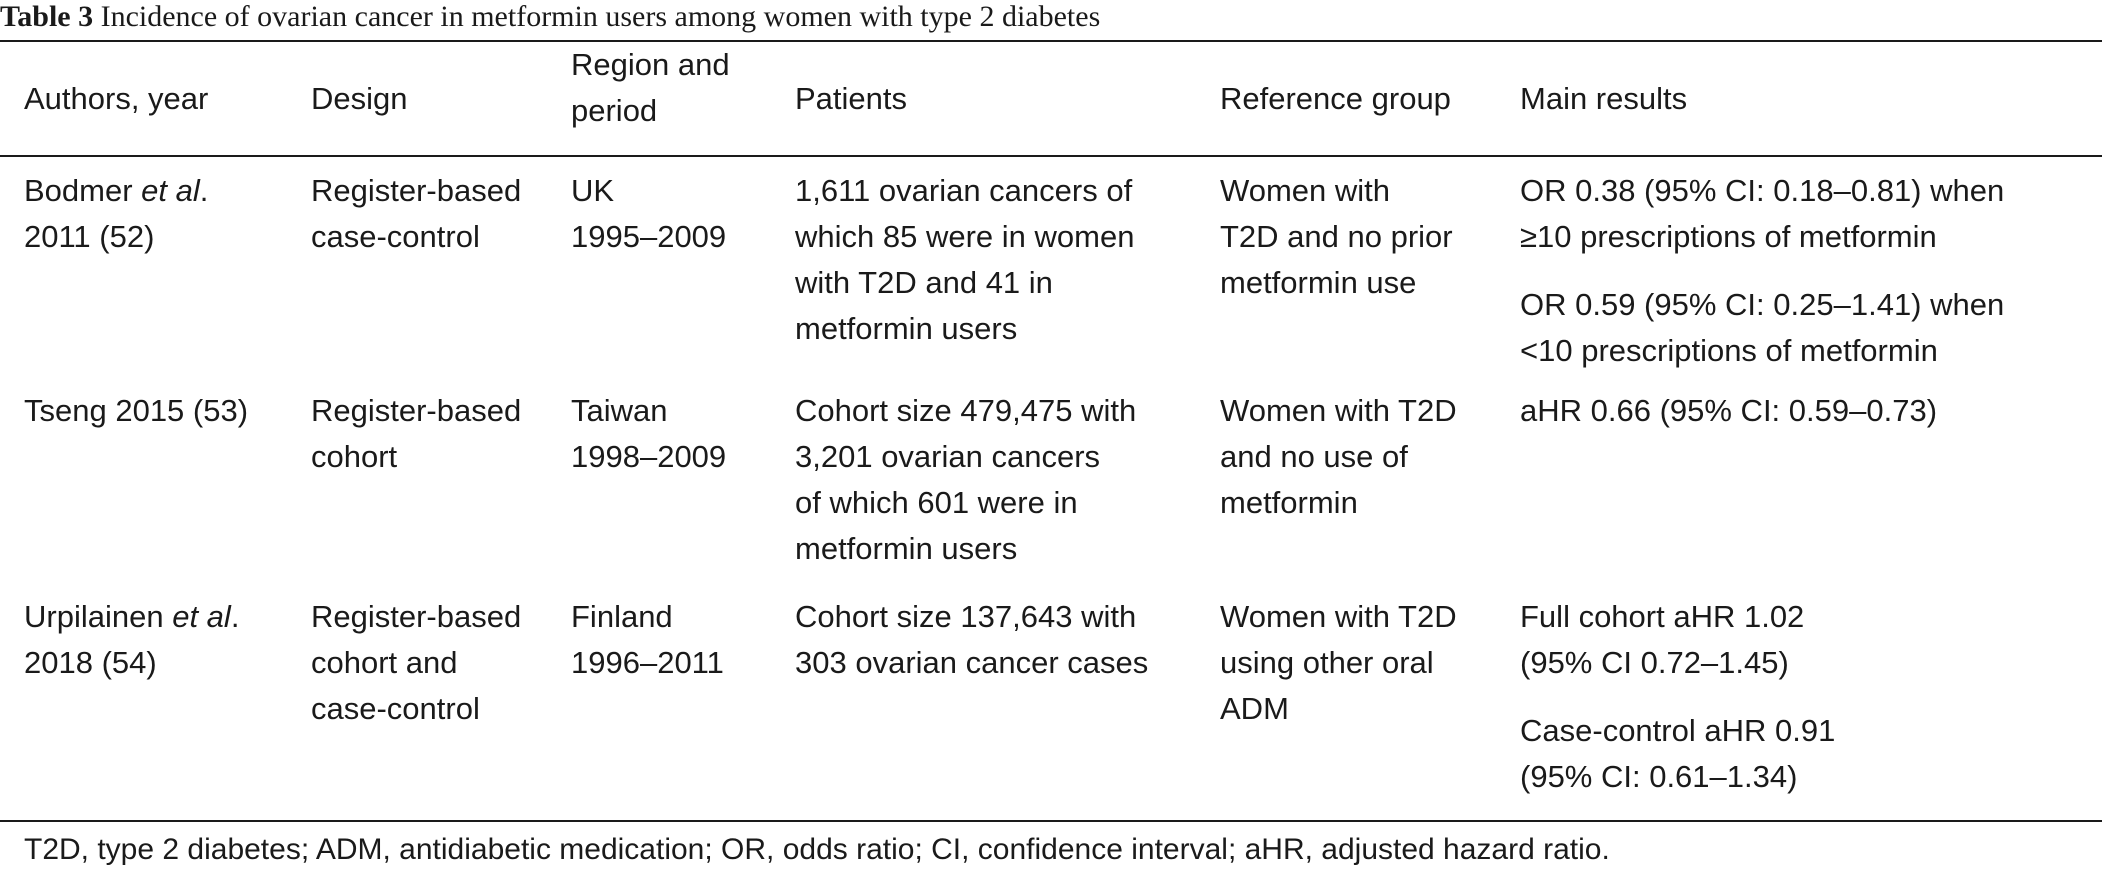 The image size is (2102, 870). I want to click on patients-line: Cohort size 137,643 with, so click(966, 616).